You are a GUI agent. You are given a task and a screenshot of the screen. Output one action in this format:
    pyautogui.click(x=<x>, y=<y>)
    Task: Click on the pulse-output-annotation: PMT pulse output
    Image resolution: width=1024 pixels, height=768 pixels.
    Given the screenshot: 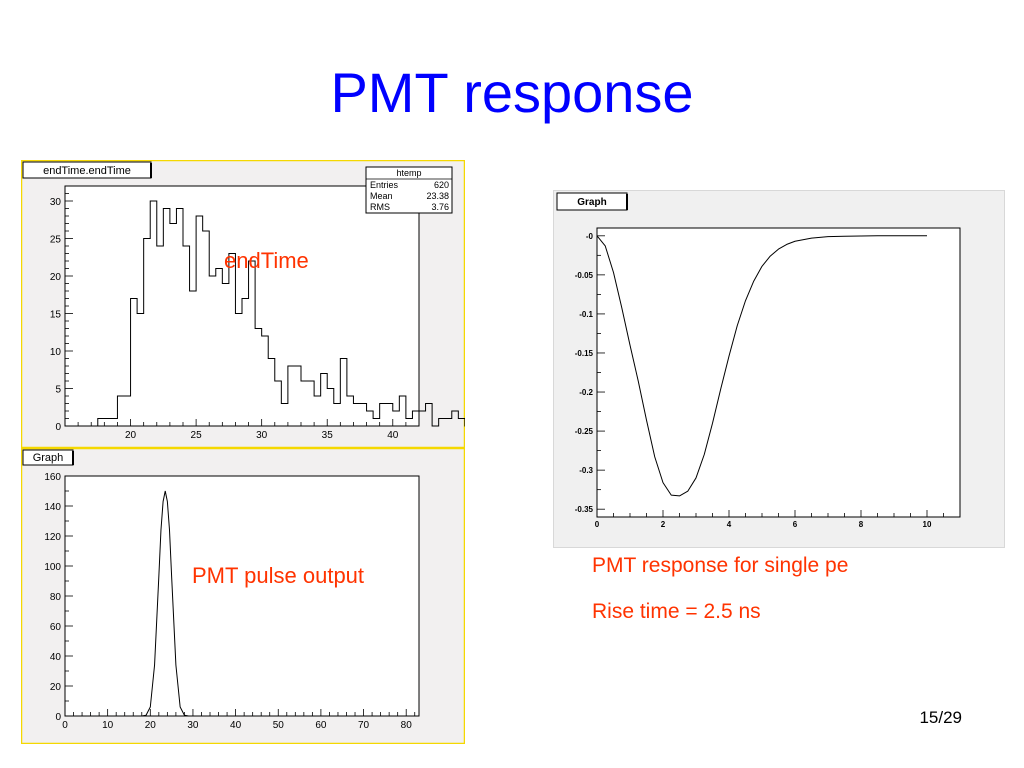 What is the action you would take?
    pyautogui.click(x=278, y=575)
    